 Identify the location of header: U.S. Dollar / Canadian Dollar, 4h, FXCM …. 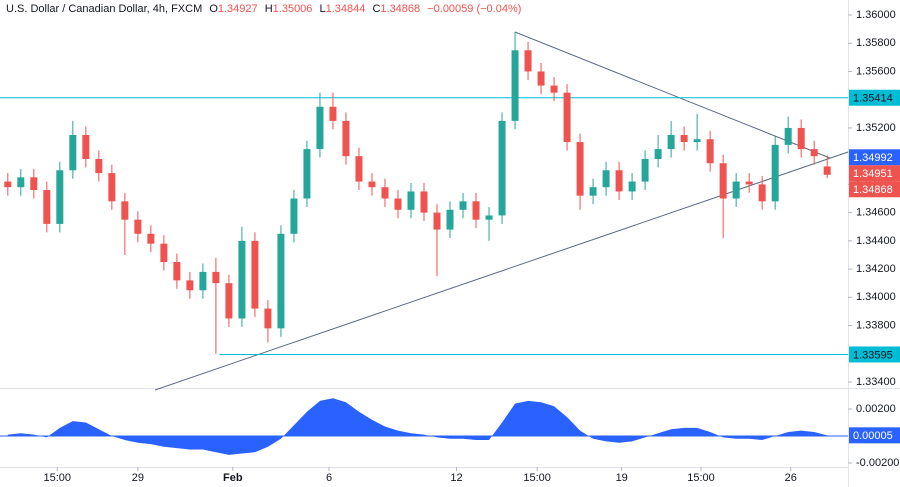
(263, 9).